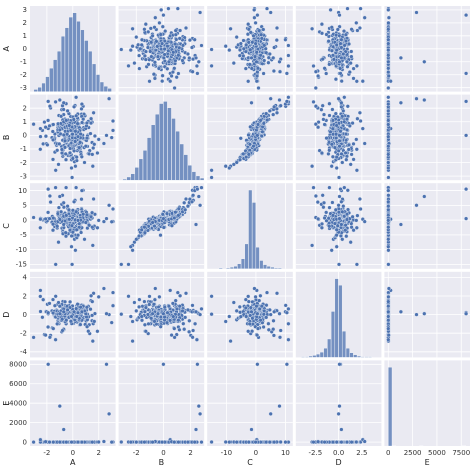  I want to click on panel-D-vs-B, so click(161, 314).